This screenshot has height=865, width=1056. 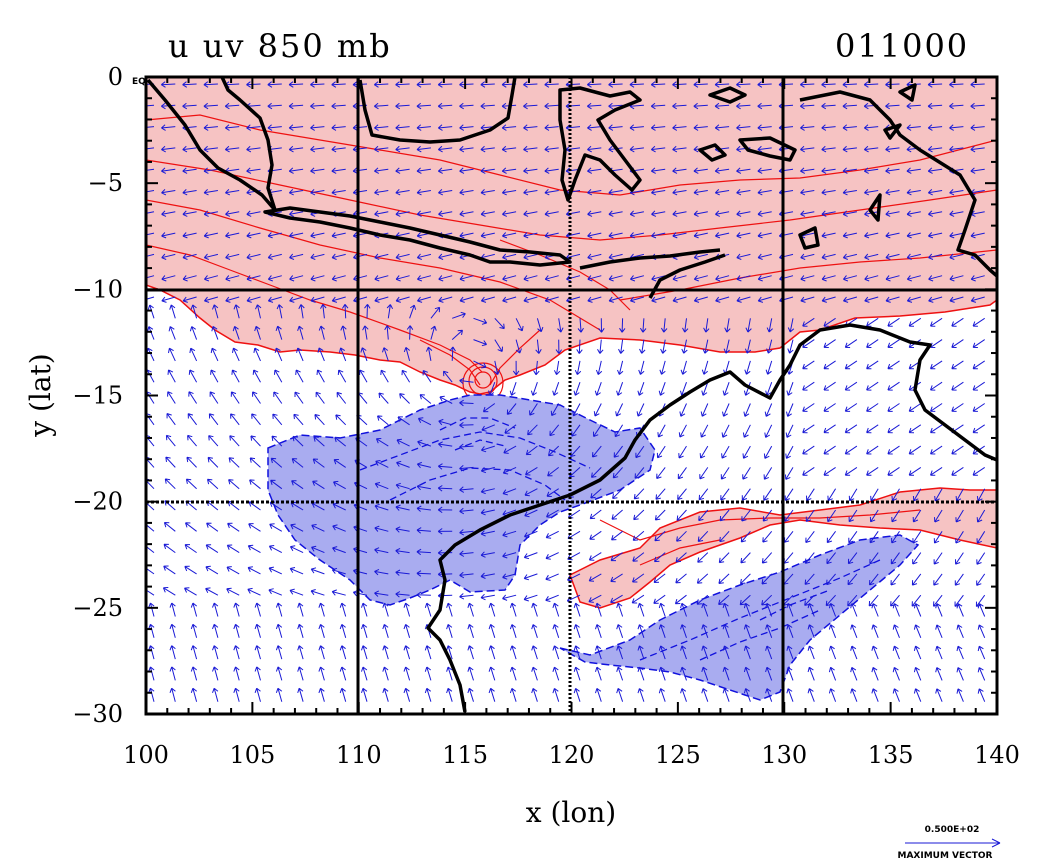 What do you see at coordinates (952, 830) in the screenshot?
I see `vector-legend-value: 0.500E+02` at bounding box center [952, 830].